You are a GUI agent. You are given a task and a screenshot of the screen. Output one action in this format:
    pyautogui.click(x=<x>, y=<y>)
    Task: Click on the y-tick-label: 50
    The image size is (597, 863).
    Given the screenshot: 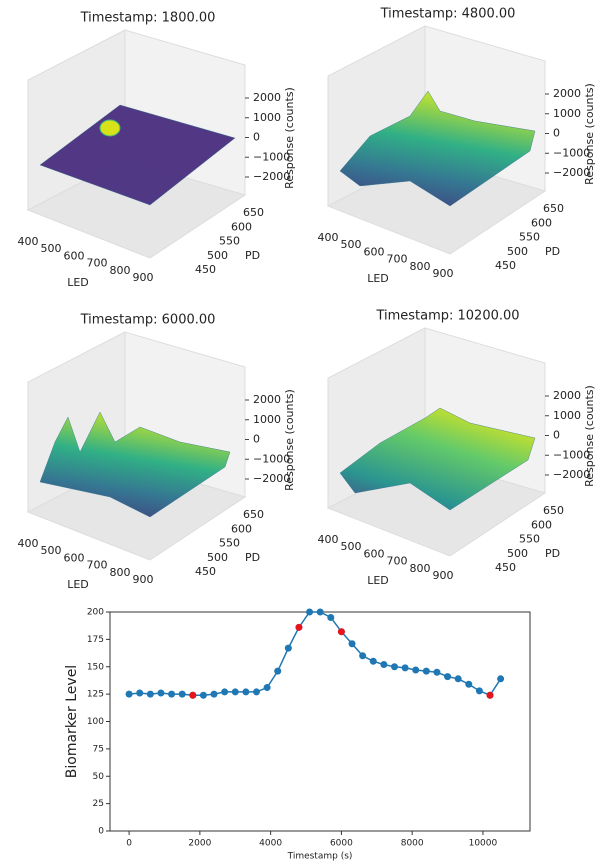 What is the action you would take?
    pyautogui.click(x=99, y=777)
    